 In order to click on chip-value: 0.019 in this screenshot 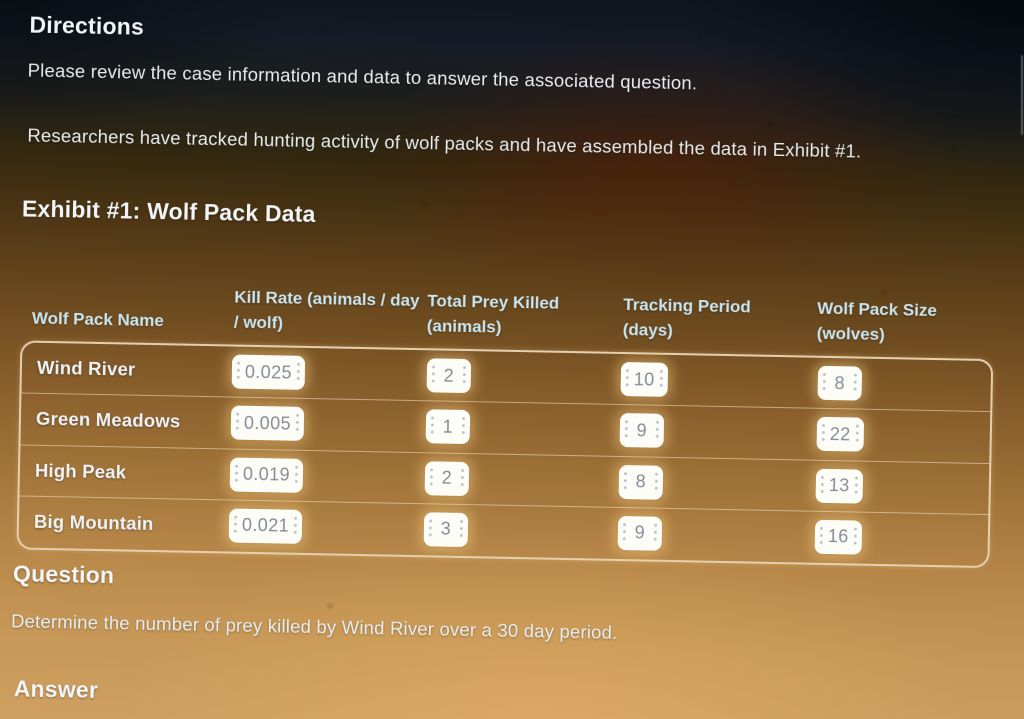, I will do `click(266, 474)`.